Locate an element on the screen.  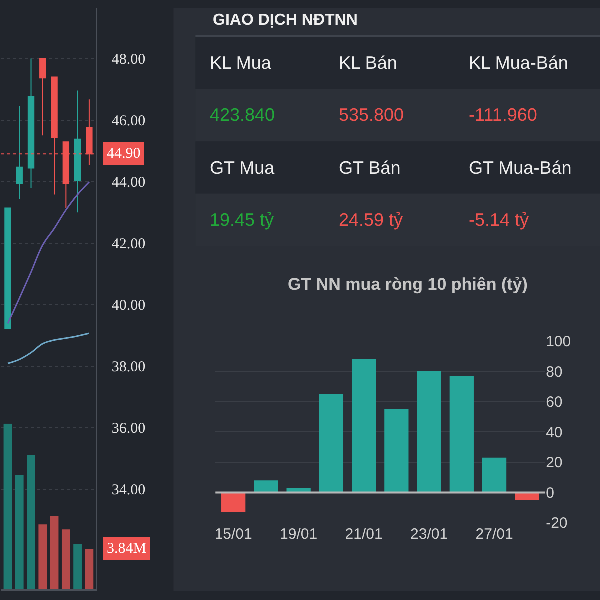
ref-line-label: 44.90 is located at coordinates (124, 154).